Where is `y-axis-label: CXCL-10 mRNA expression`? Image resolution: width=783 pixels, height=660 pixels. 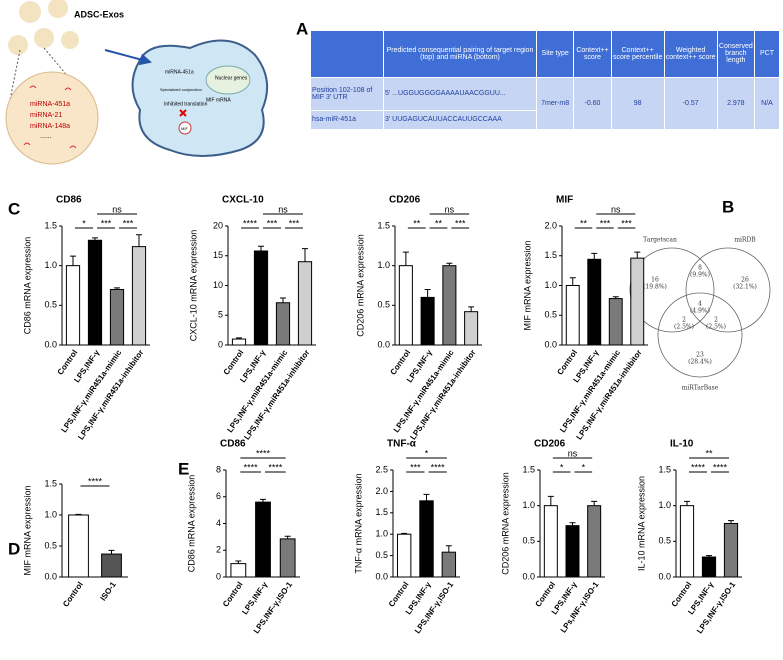
y-axis-label: CXCL-10 mRNA expression is located at coordinates (193, 286).